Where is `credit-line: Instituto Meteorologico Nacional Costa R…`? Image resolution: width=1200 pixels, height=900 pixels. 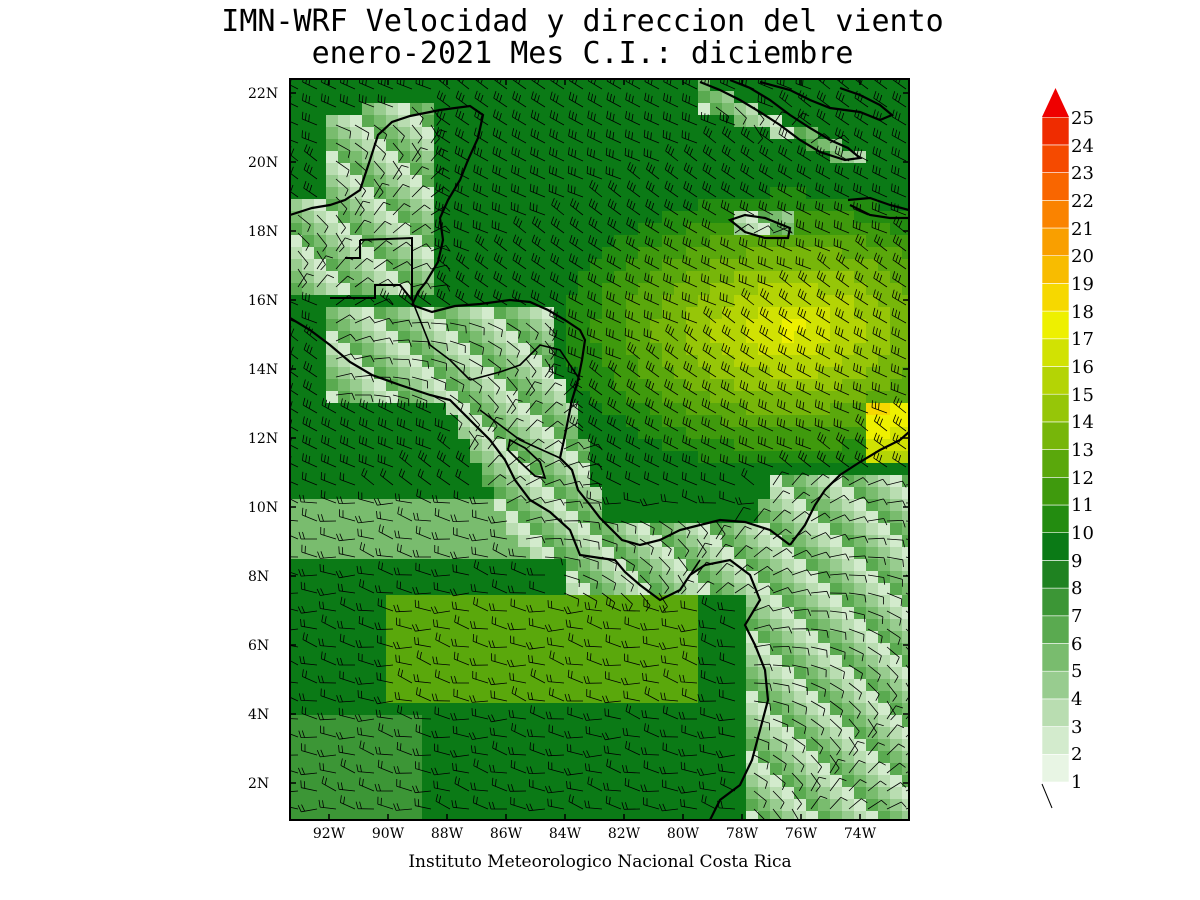
credit-line: Instituto Meteorologico Nacional Costa R… is located at coordinates (600, 862).